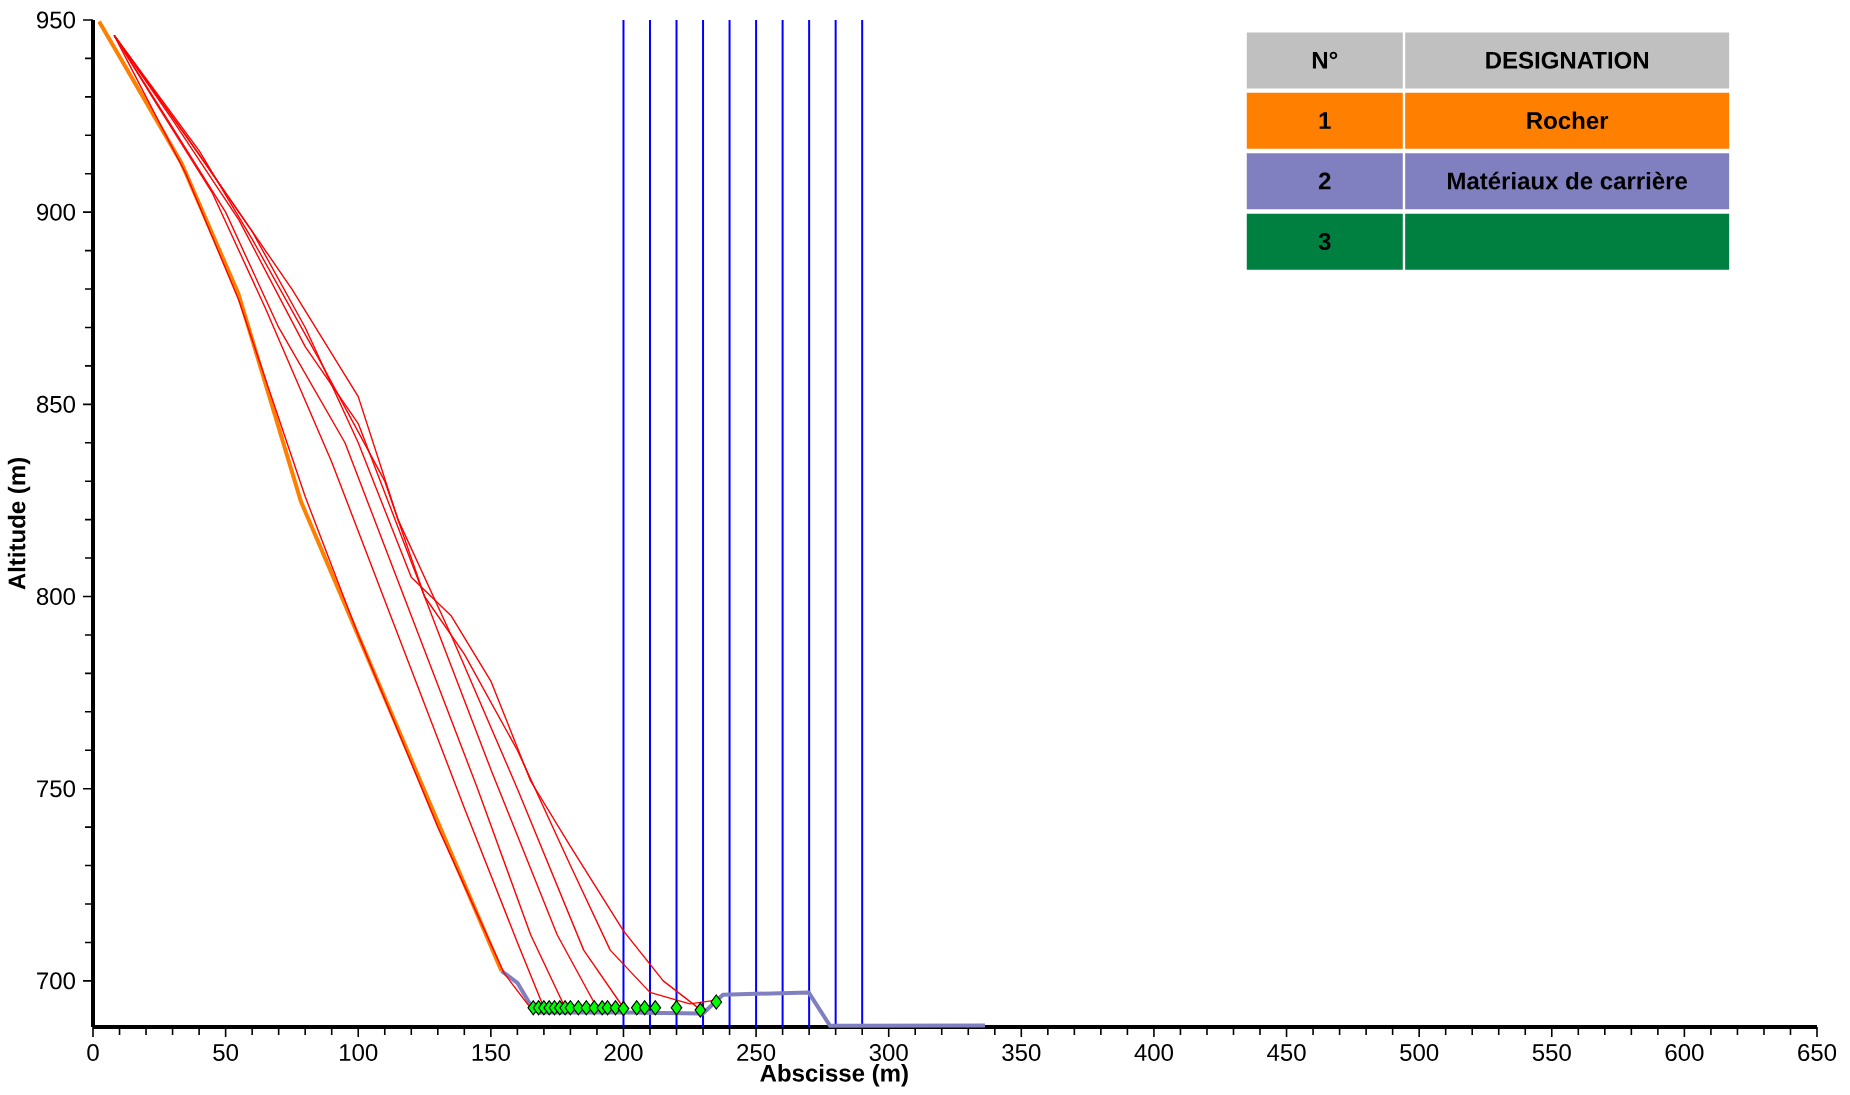 The height and width of the screenshot is (1095, 1850). What do you see at coordinates (1324, 181) in the screenshot?
I see `annotation: 2` at bounding box center [1324, 181].